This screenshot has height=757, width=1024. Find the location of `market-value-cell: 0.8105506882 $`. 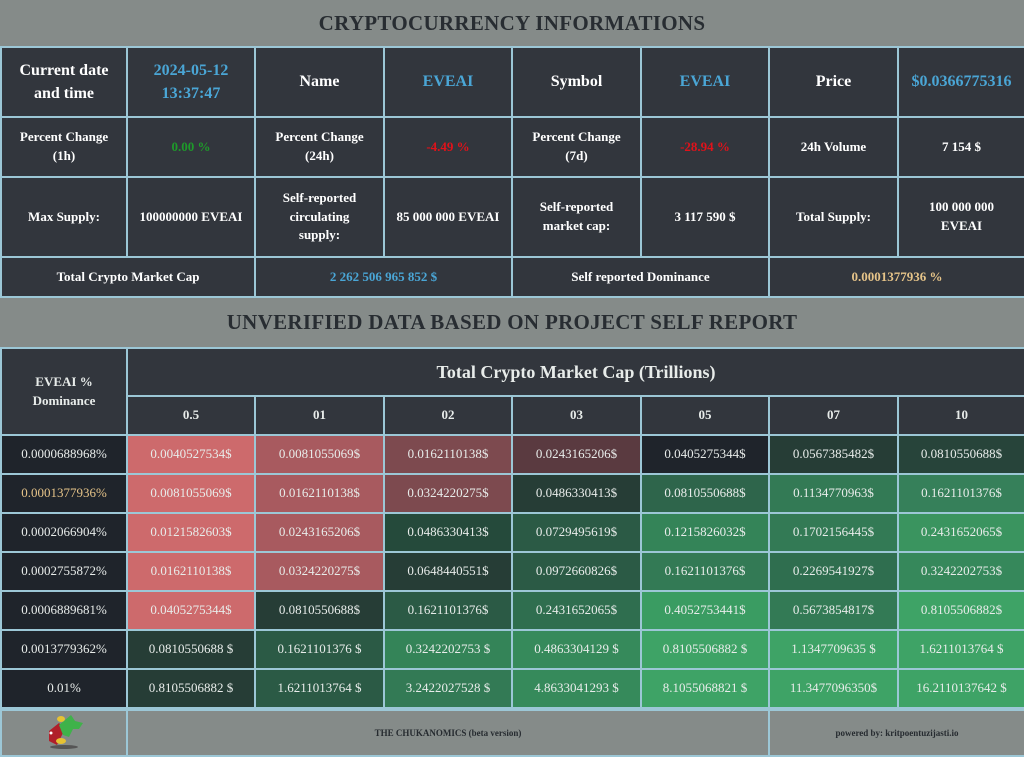

market-value-cell: 0.8105506882 $ is located at coordinates (191, 688).